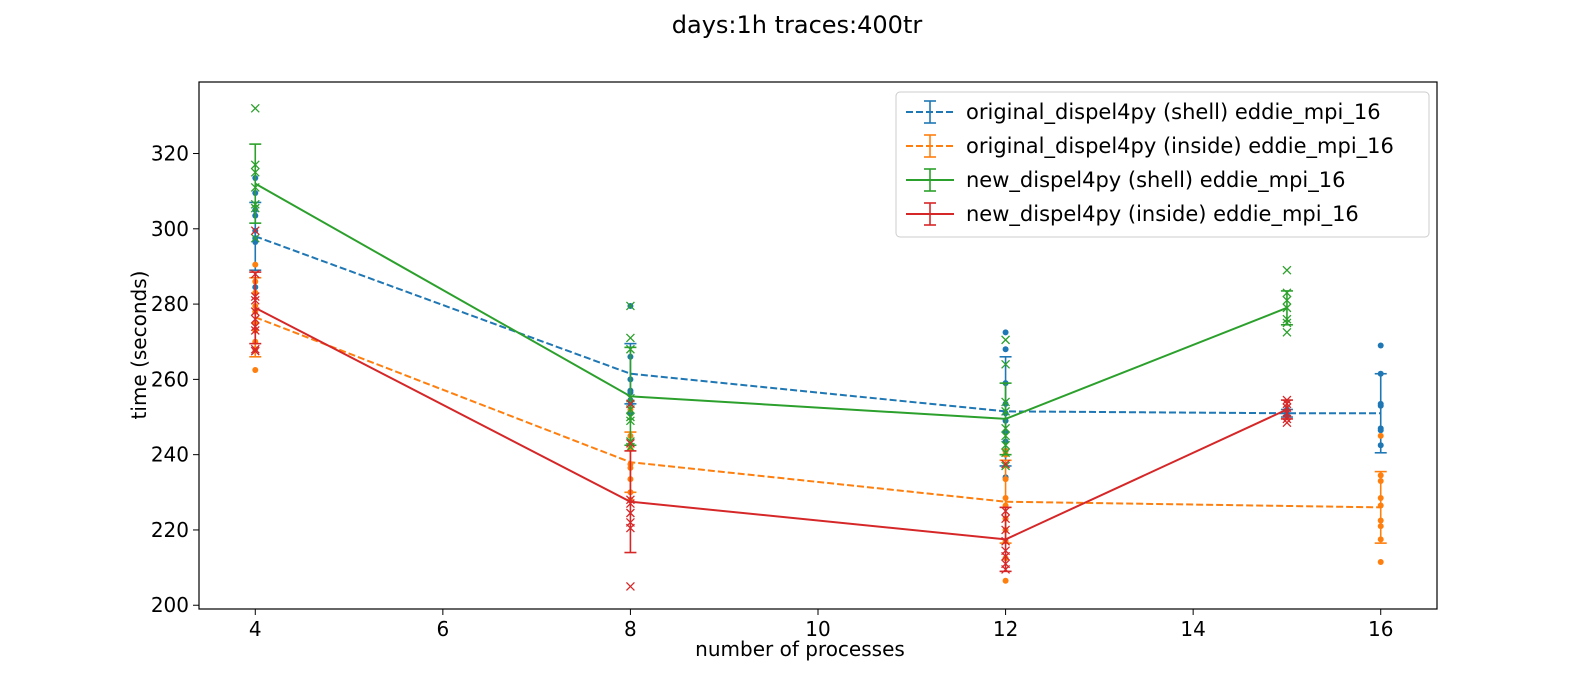  I want to click on y-tick-label: 200, so click(170, 605).